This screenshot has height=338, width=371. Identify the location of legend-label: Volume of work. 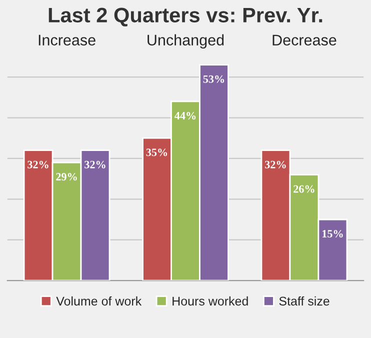
(99, 301).